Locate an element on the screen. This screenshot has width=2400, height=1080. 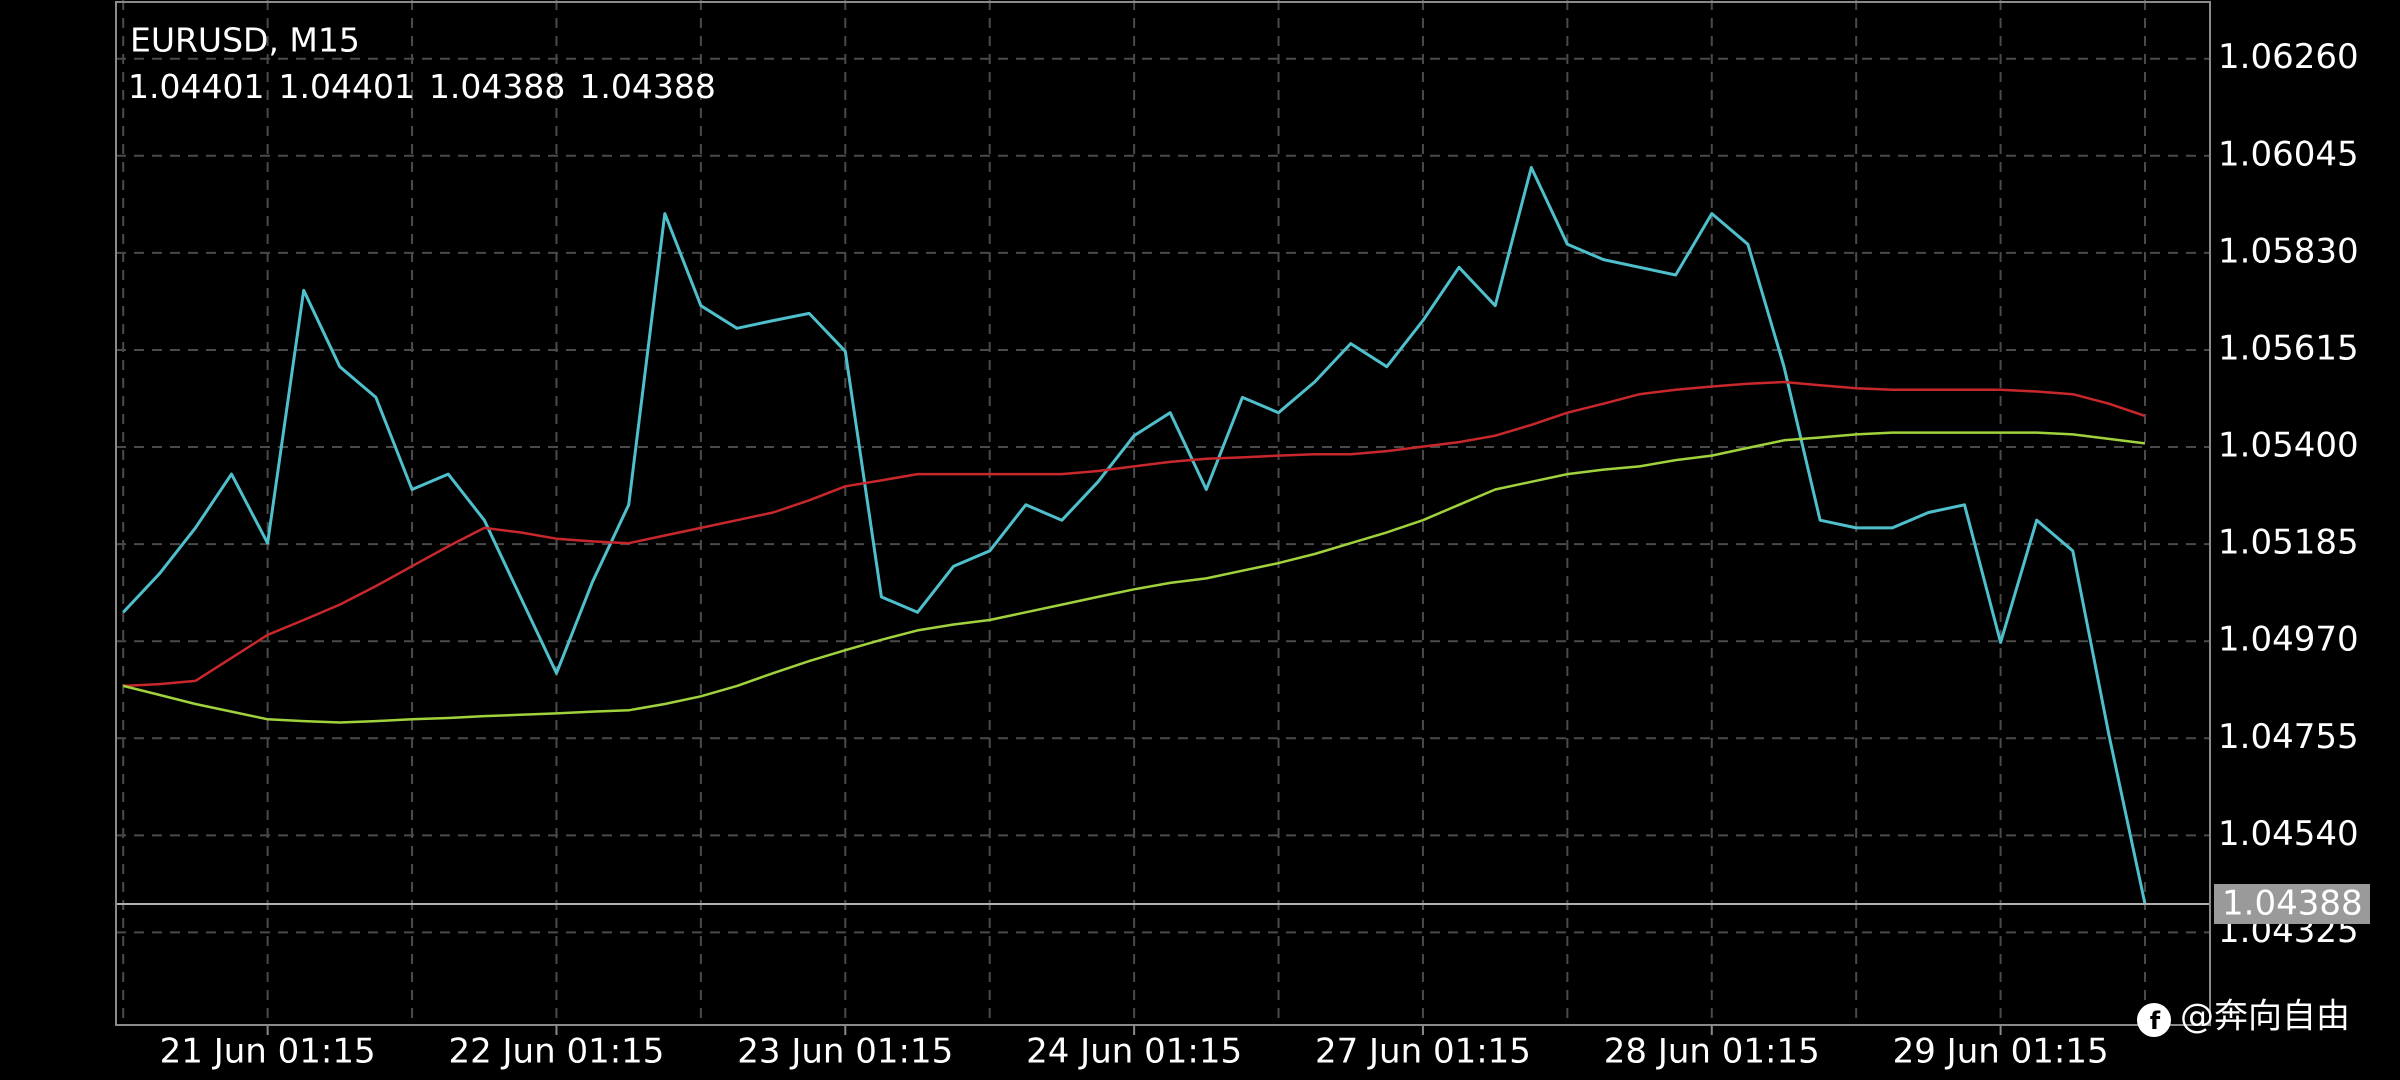
watermark-icon-glyph: f is located at coordinates (2155, 1021).